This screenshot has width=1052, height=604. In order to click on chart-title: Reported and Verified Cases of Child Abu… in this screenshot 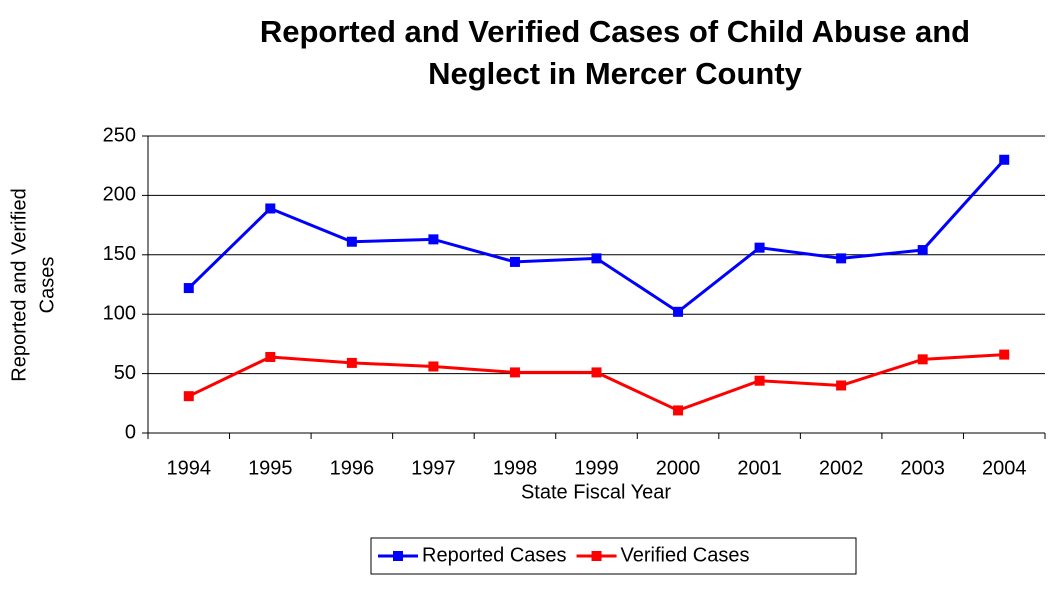, I will do `click(615, 31)`.